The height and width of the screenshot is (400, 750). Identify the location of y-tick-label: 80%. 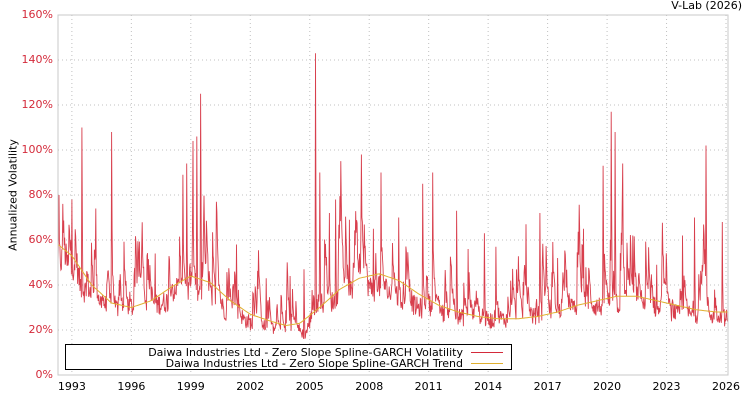
(40, 194).